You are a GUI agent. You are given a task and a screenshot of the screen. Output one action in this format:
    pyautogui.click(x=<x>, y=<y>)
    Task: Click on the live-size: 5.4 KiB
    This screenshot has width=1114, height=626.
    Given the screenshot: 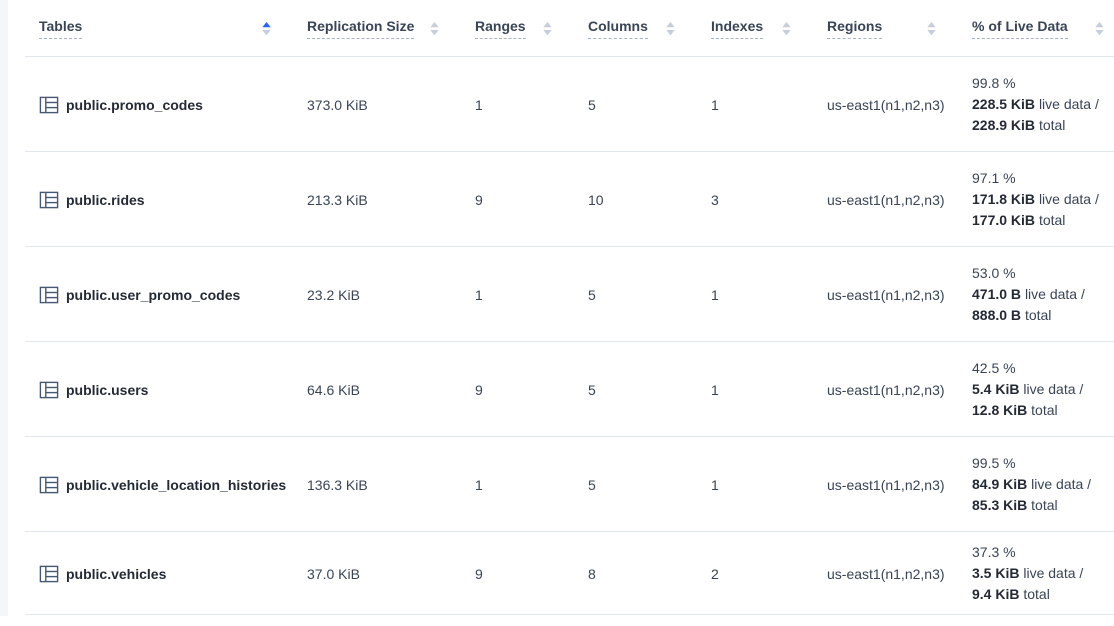 What is the action you would take?
    pyautogui.click(x=996, y=389)
    